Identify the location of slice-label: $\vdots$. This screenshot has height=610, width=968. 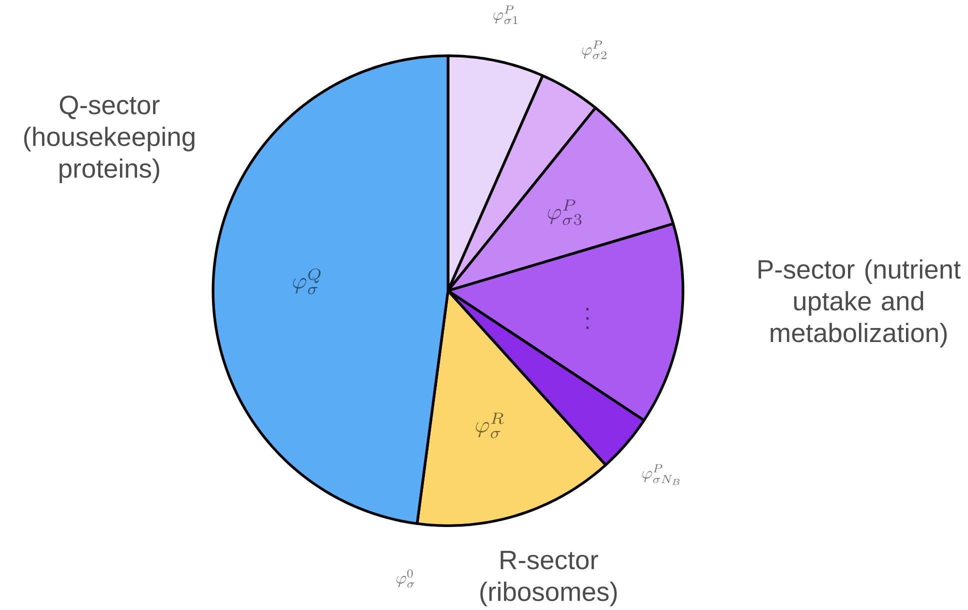
(587, 319).